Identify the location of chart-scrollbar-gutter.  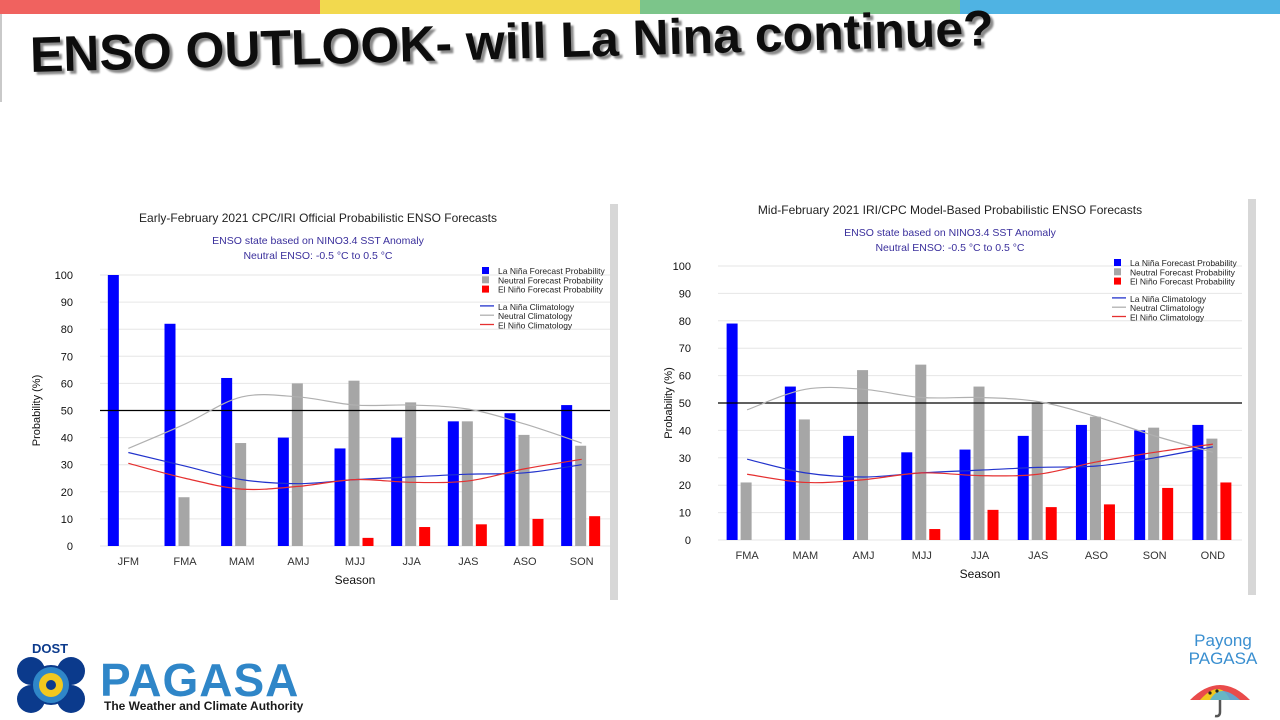
(1252, 397).